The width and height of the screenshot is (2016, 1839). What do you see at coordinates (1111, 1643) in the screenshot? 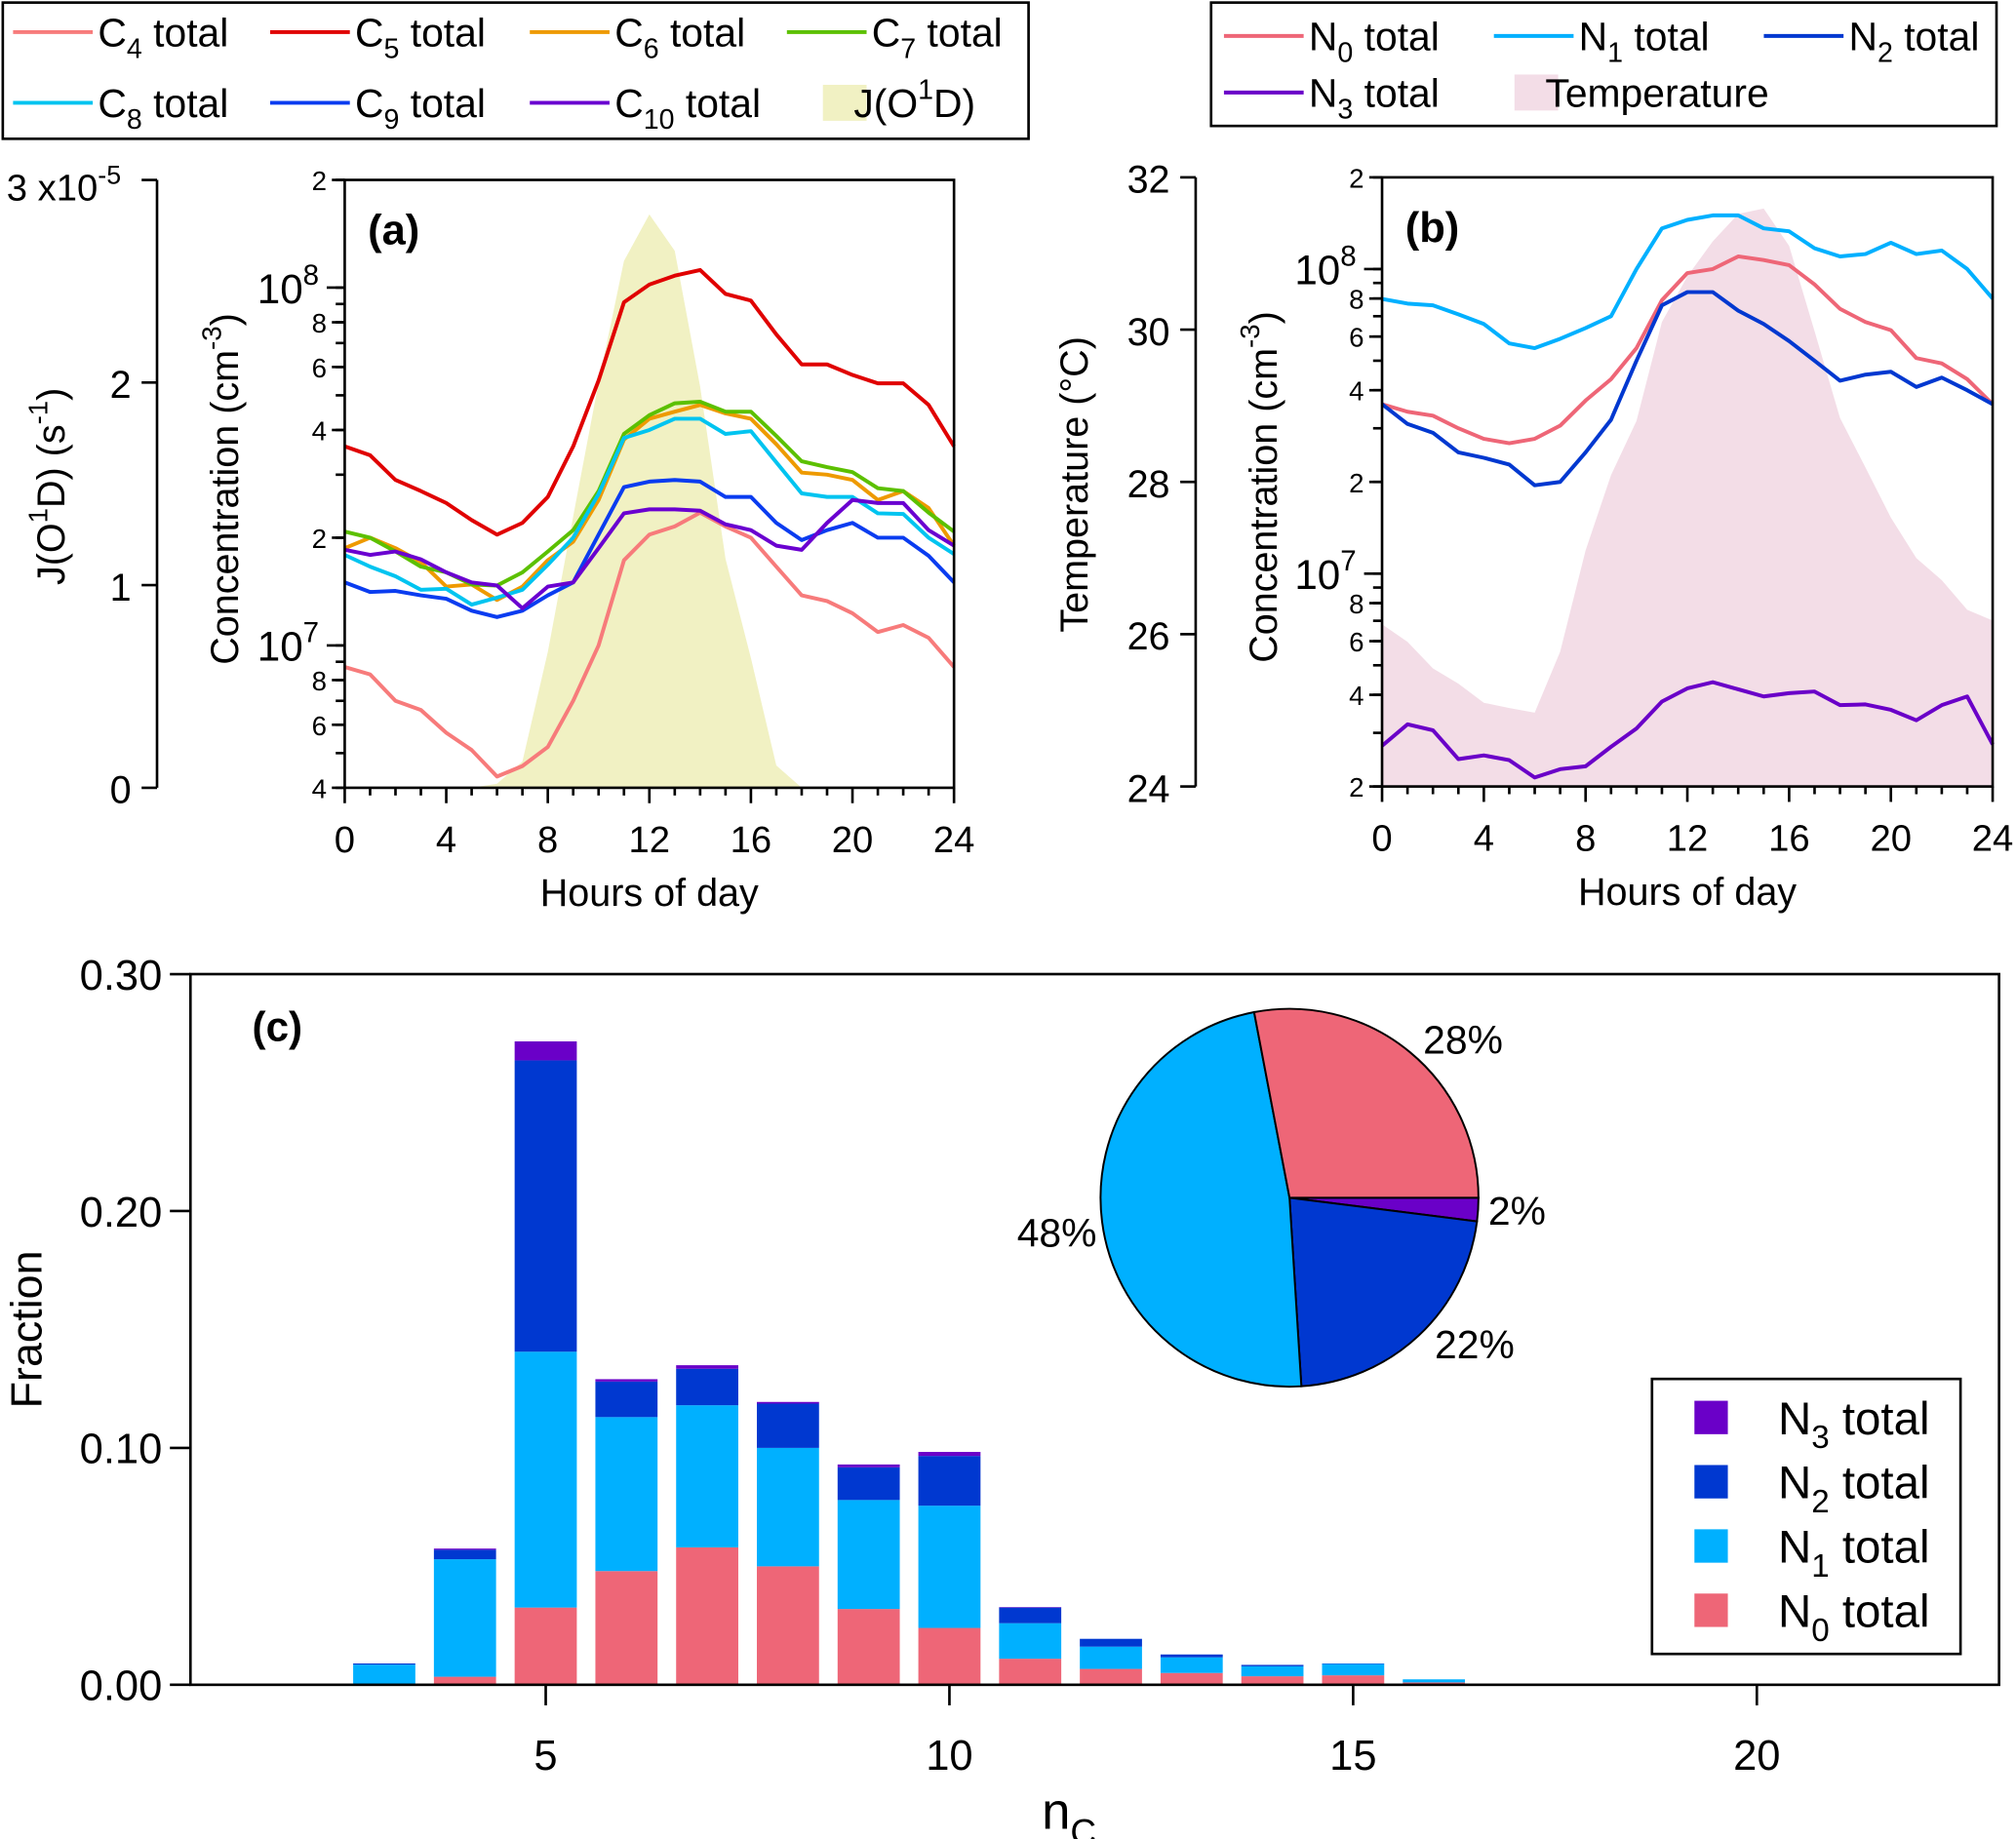
I see `bar-segment-n2-total-nc12` at bounding box center [1111, 1643].